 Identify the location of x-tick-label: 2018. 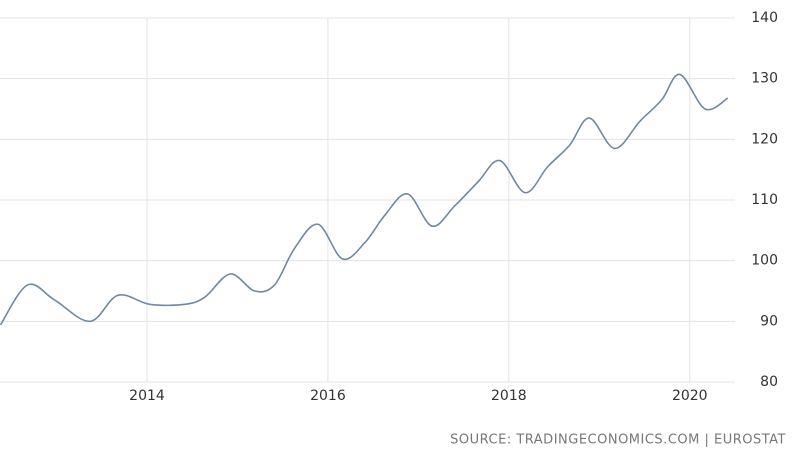
(509, 396).